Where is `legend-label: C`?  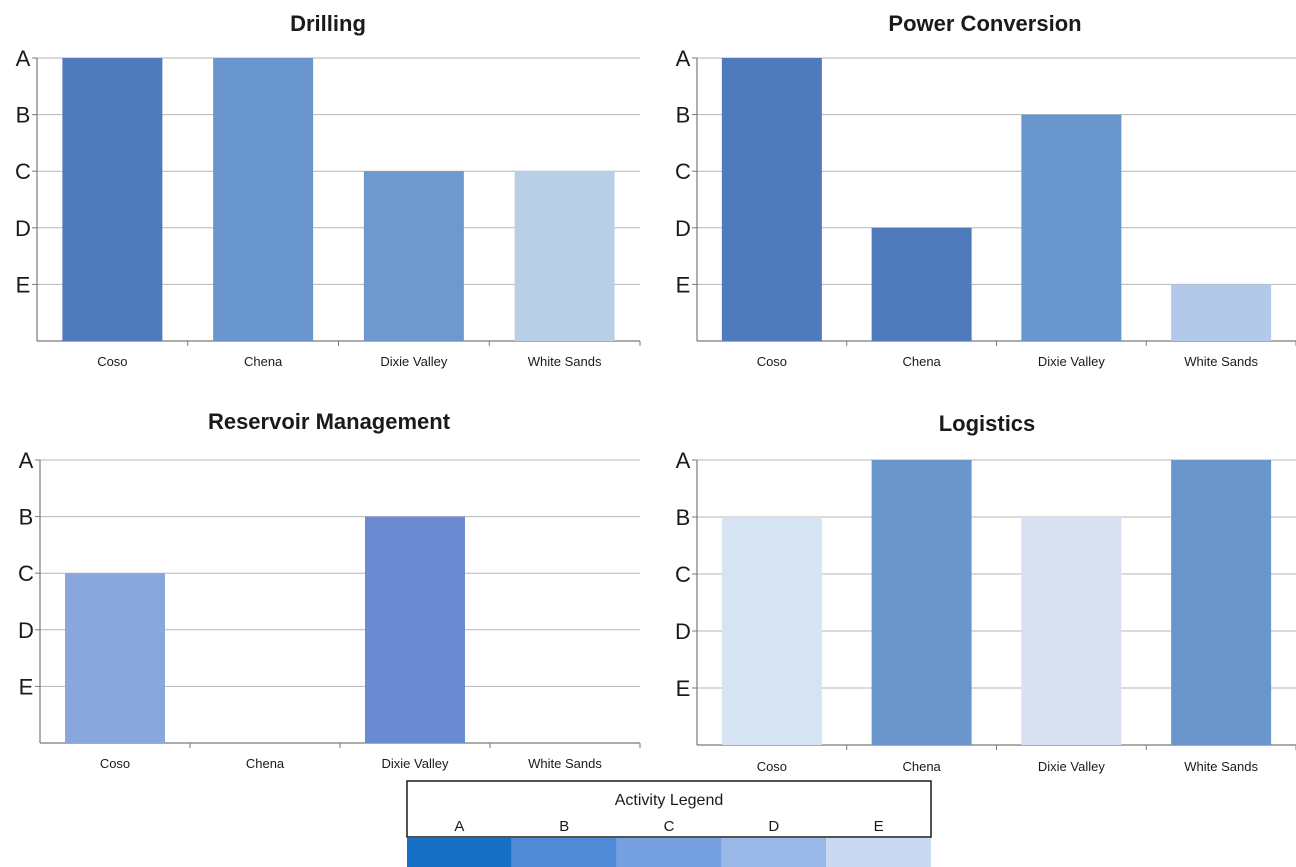
legend-label: C is located at coordinates (669, 826).